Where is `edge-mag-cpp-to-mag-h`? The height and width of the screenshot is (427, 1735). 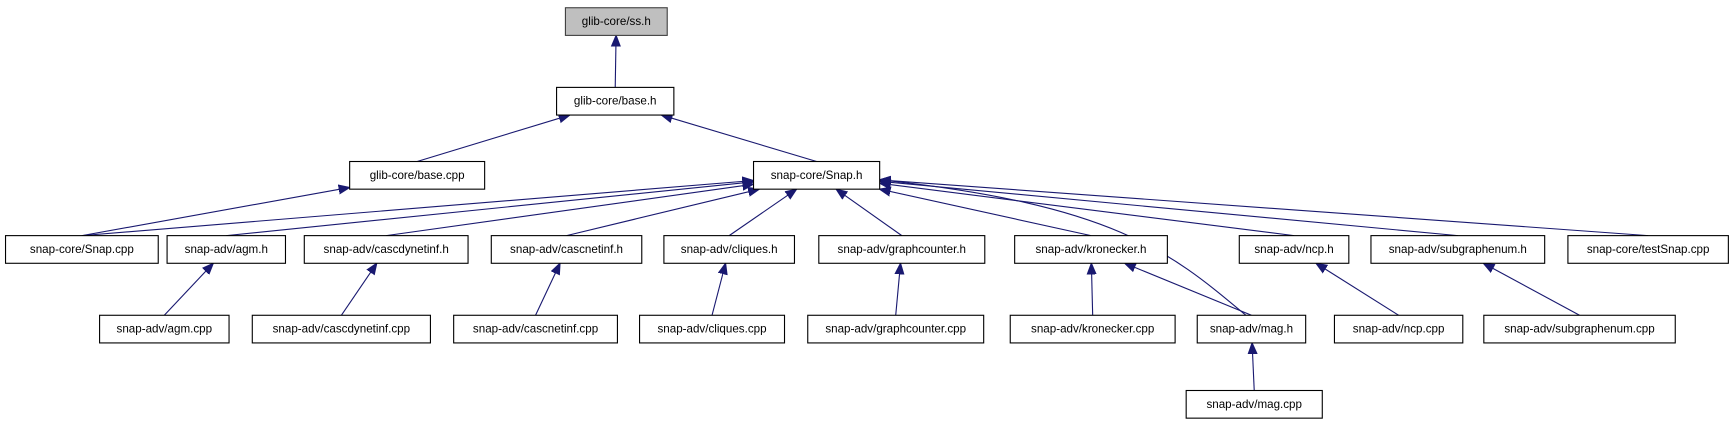
edge-mag-cpp-to-mag-h is located at coordinates (1253, 367).